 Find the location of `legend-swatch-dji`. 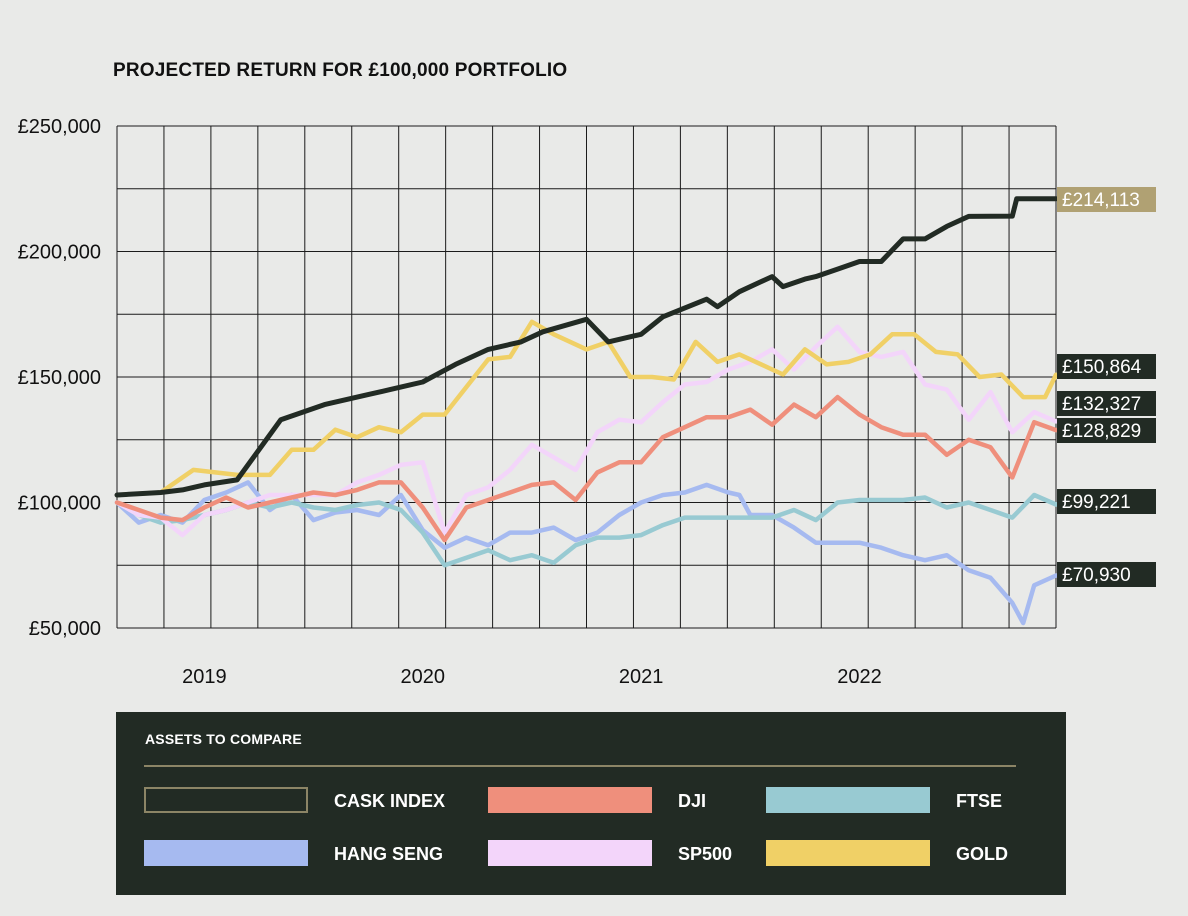

legend-swatch-dji is located at coordinates (570, 800).